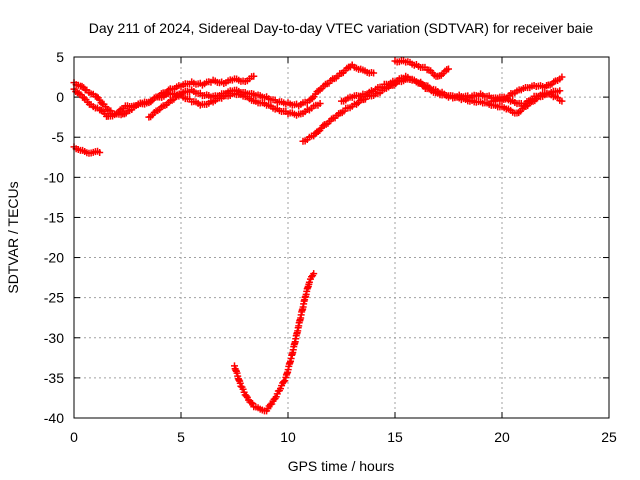 This screenshot has height=480, width=640. Describe the element at coordinates (395, 437) in the screenshot. I see `x-tick-label: 15` at that location.